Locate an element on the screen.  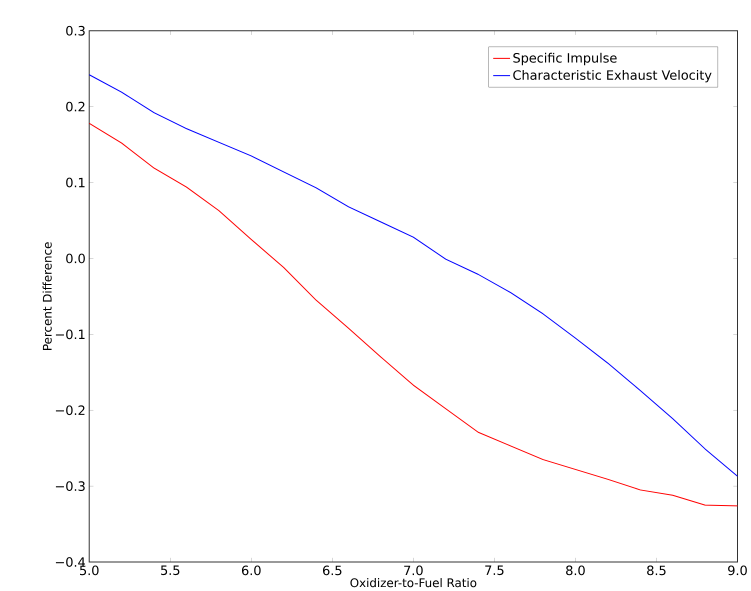
x-axis-title: Oxidizer-to-Fuel Ratio is located at coordinates (413, 583).